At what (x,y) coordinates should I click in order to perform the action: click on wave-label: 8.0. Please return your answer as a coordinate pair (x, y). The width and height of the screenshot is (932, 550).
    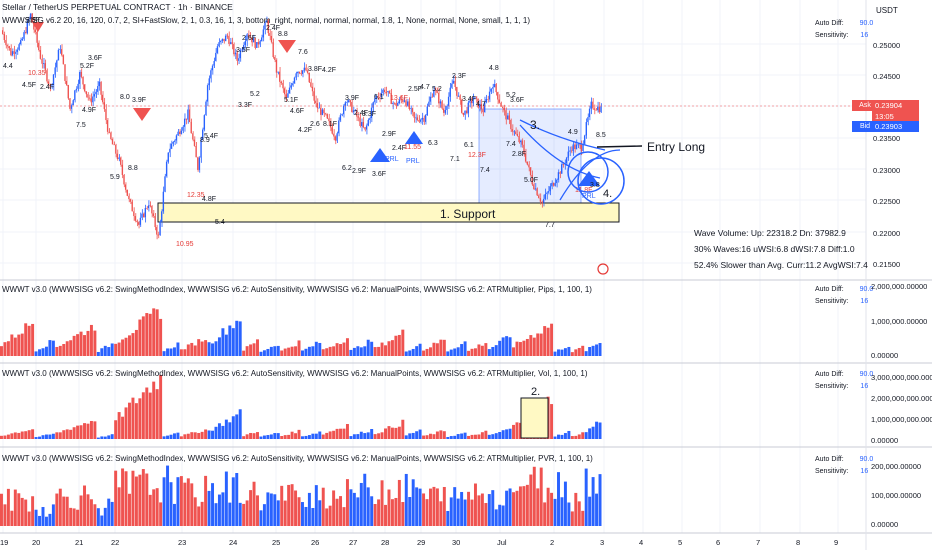
    Looking at the image, I should click on (125, 97).